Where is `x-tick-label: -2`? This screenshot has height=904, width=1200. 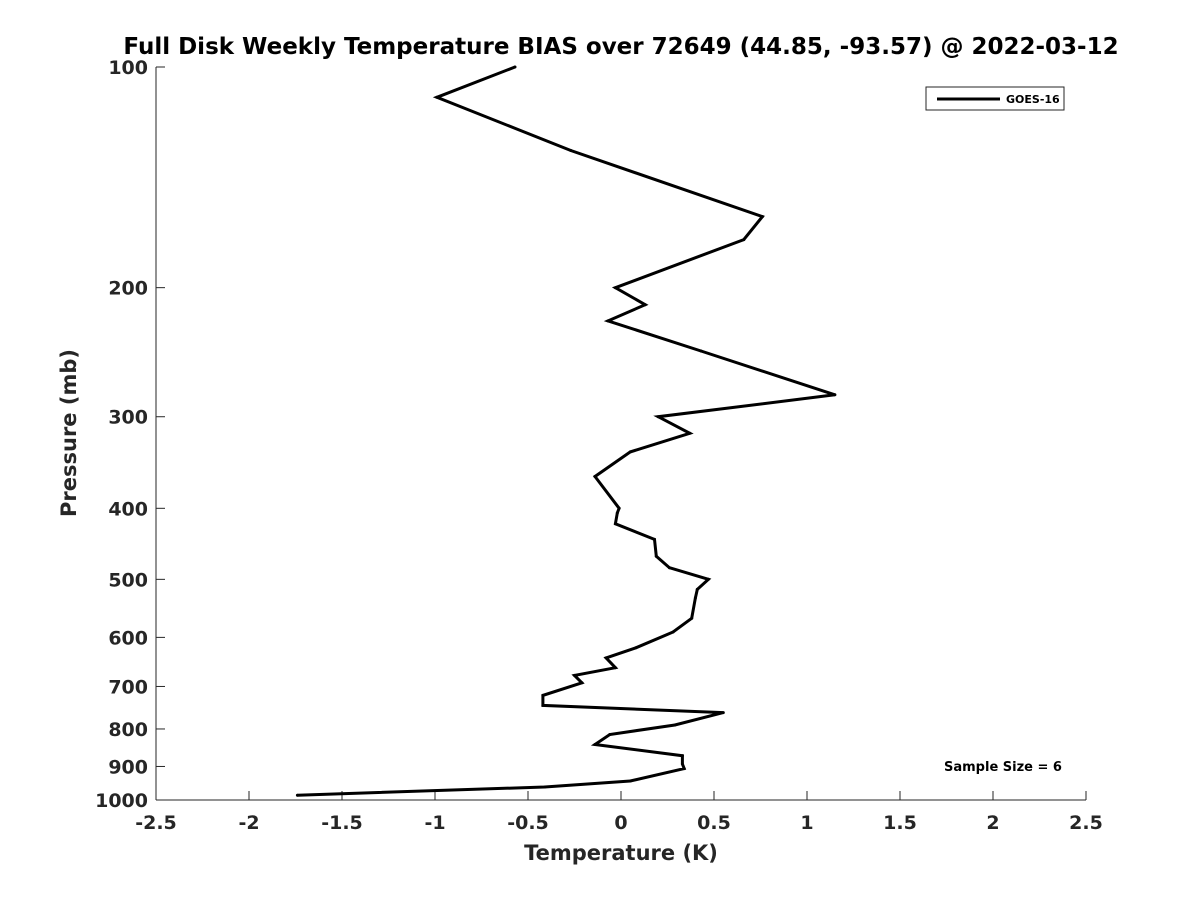
x-tick-label: -2 is located at coordinates (248, 823).